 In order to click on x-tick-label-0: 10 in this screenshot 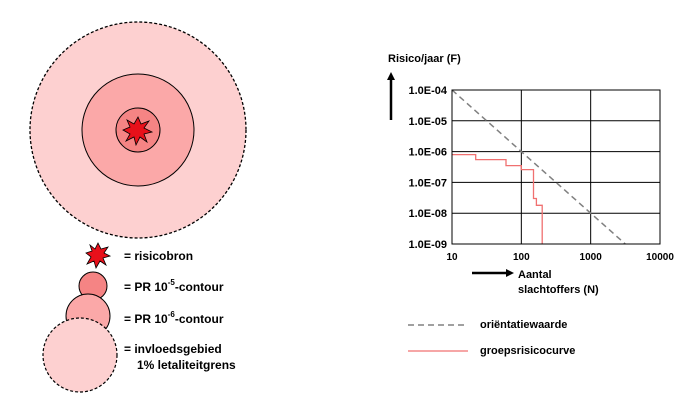, I will do `click(452, 257)`.